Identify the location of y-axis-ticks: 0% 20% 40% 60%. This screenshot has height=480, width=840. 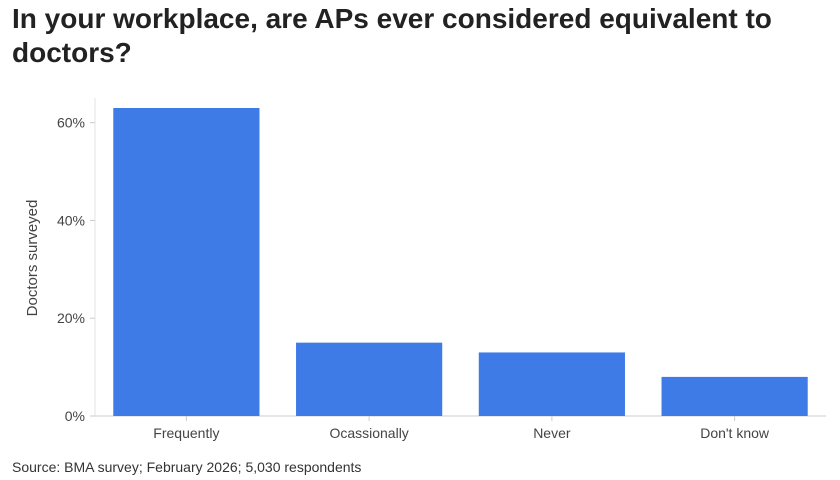
(76, 269).